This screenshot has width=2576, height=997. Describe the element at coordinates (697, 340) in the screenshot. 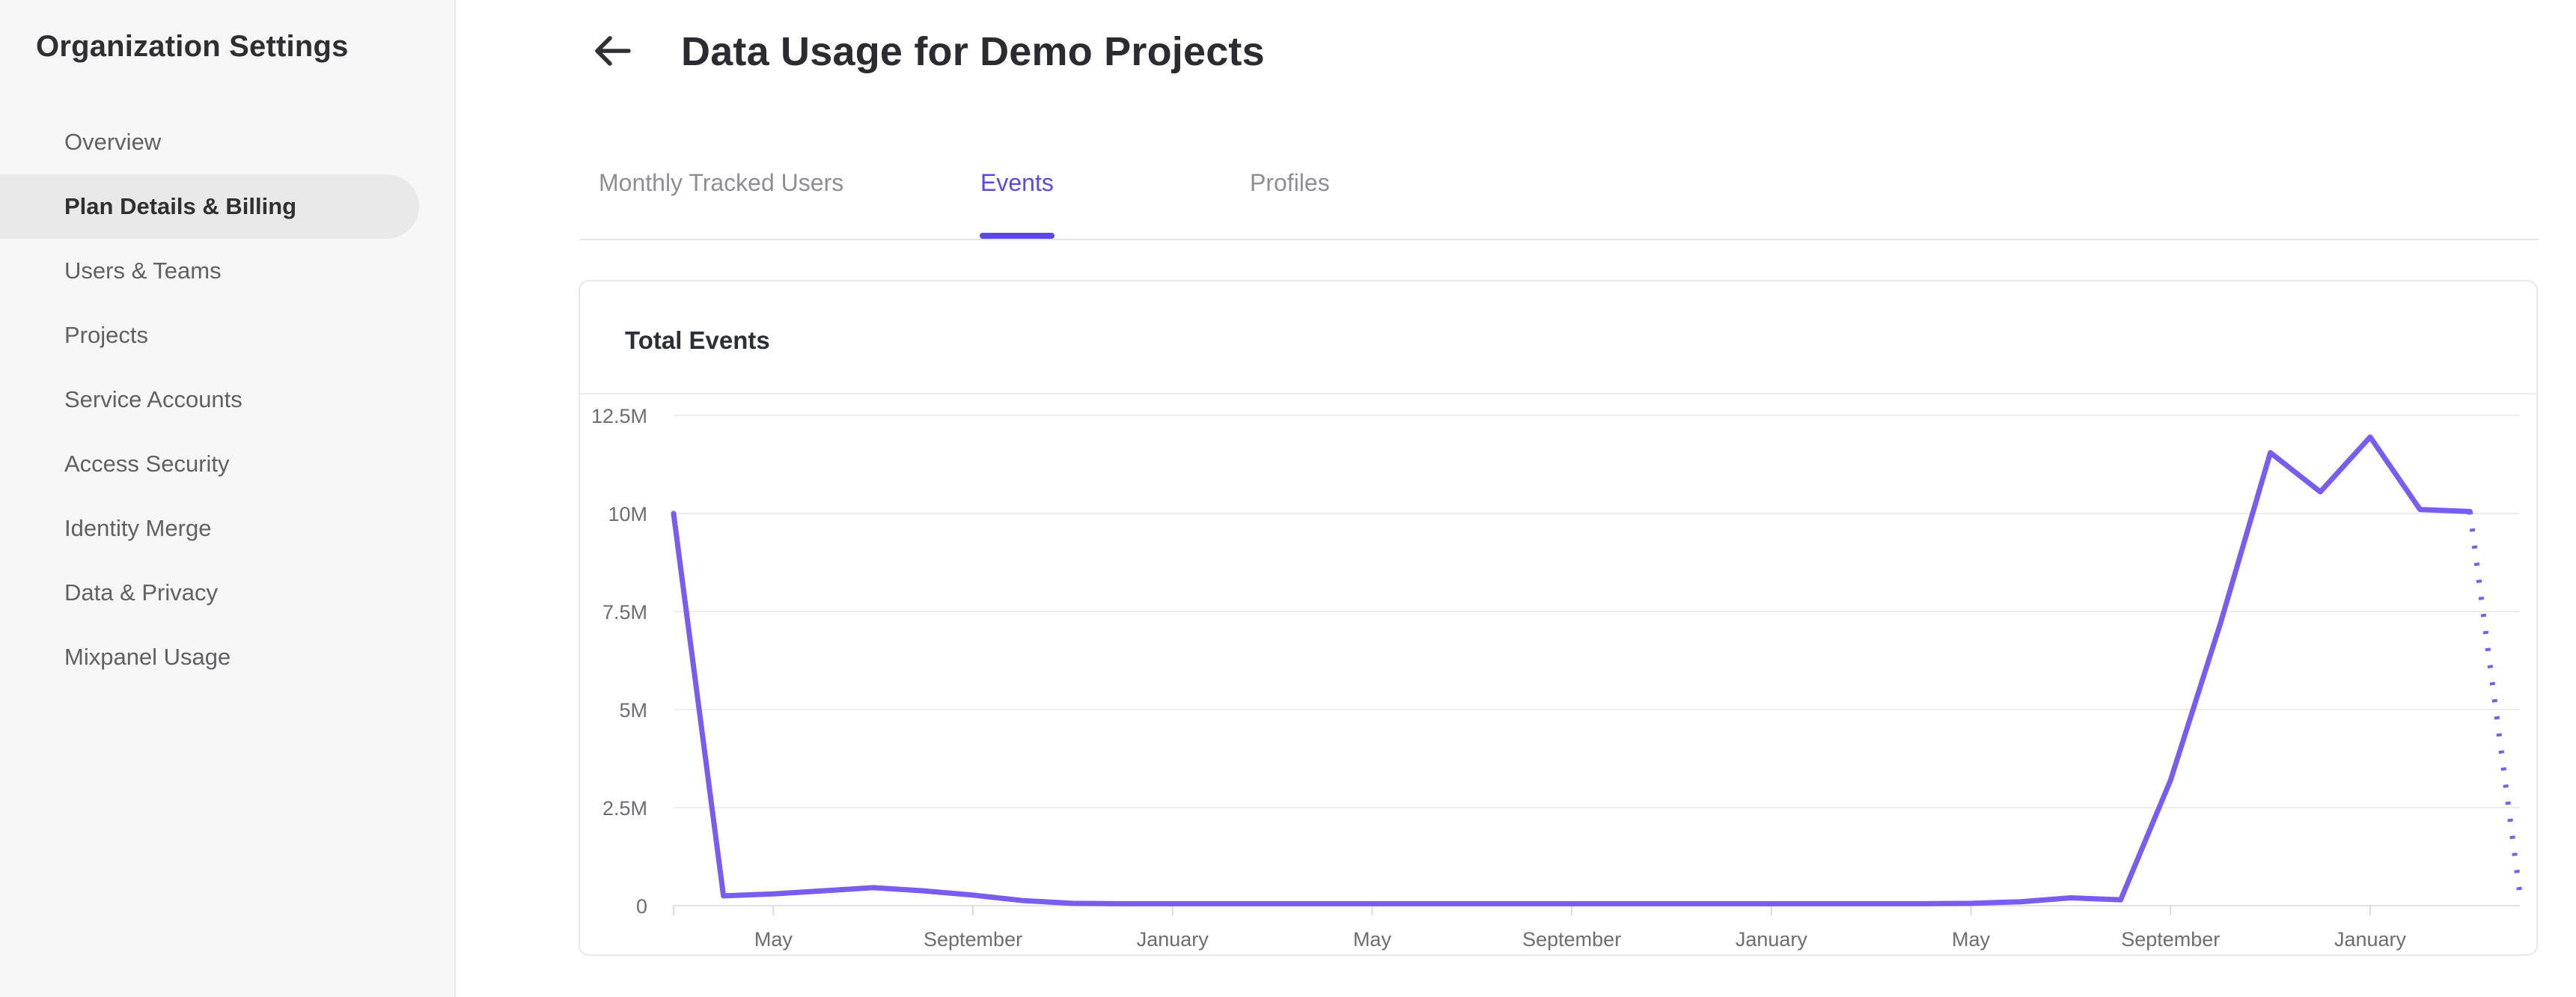

I see `card-title: Total Events` at that location.